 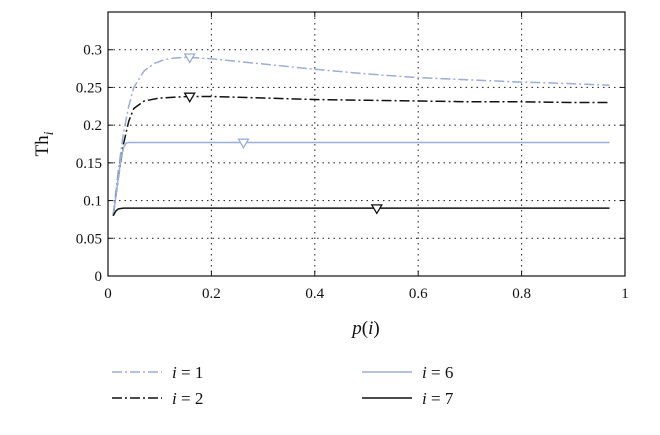 I want to click on y-tick-label: 0.15, so click(x=89, y=164).